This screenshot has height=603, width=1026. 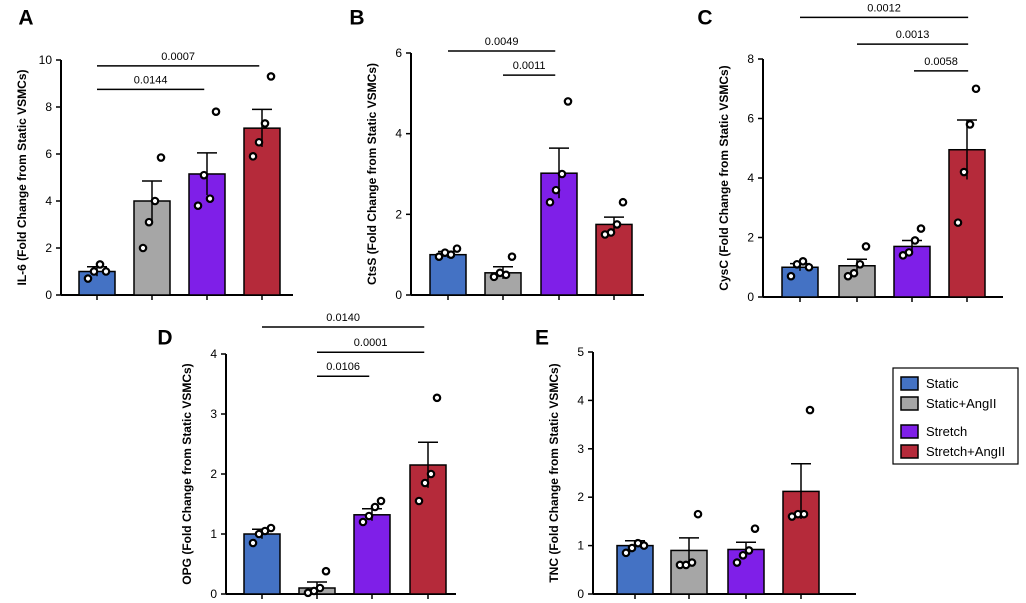 What do you see at coordinates (704, 18) in the screenshot?
I see `panel-letter-c: C` at bounding box center [704, 18].